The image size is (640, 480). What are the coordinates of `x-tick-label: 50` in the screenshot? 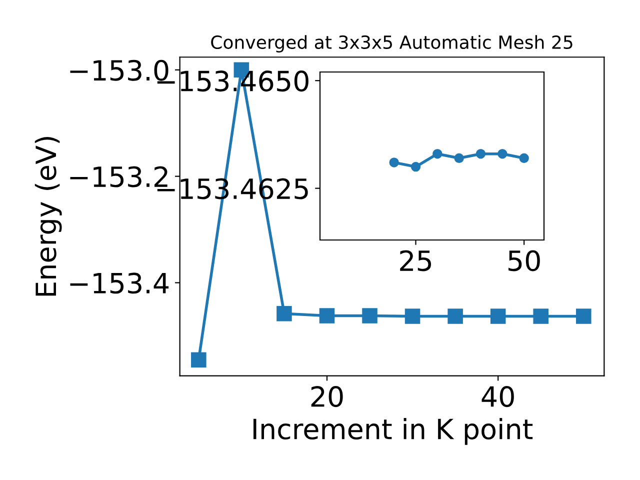 It's located at (524, 261).